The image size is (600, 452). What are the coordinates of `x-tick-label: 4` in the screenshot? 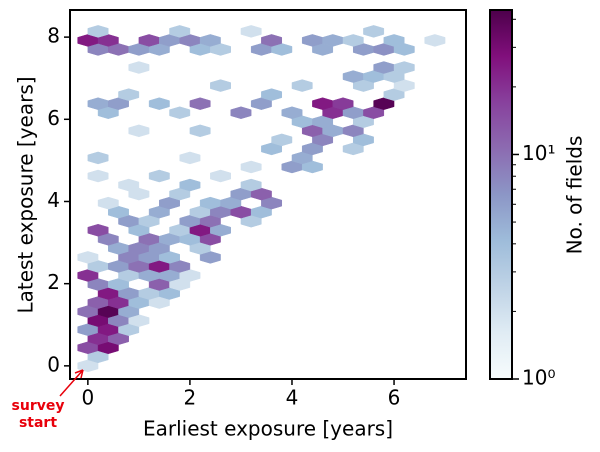 It's located at (292, 398).